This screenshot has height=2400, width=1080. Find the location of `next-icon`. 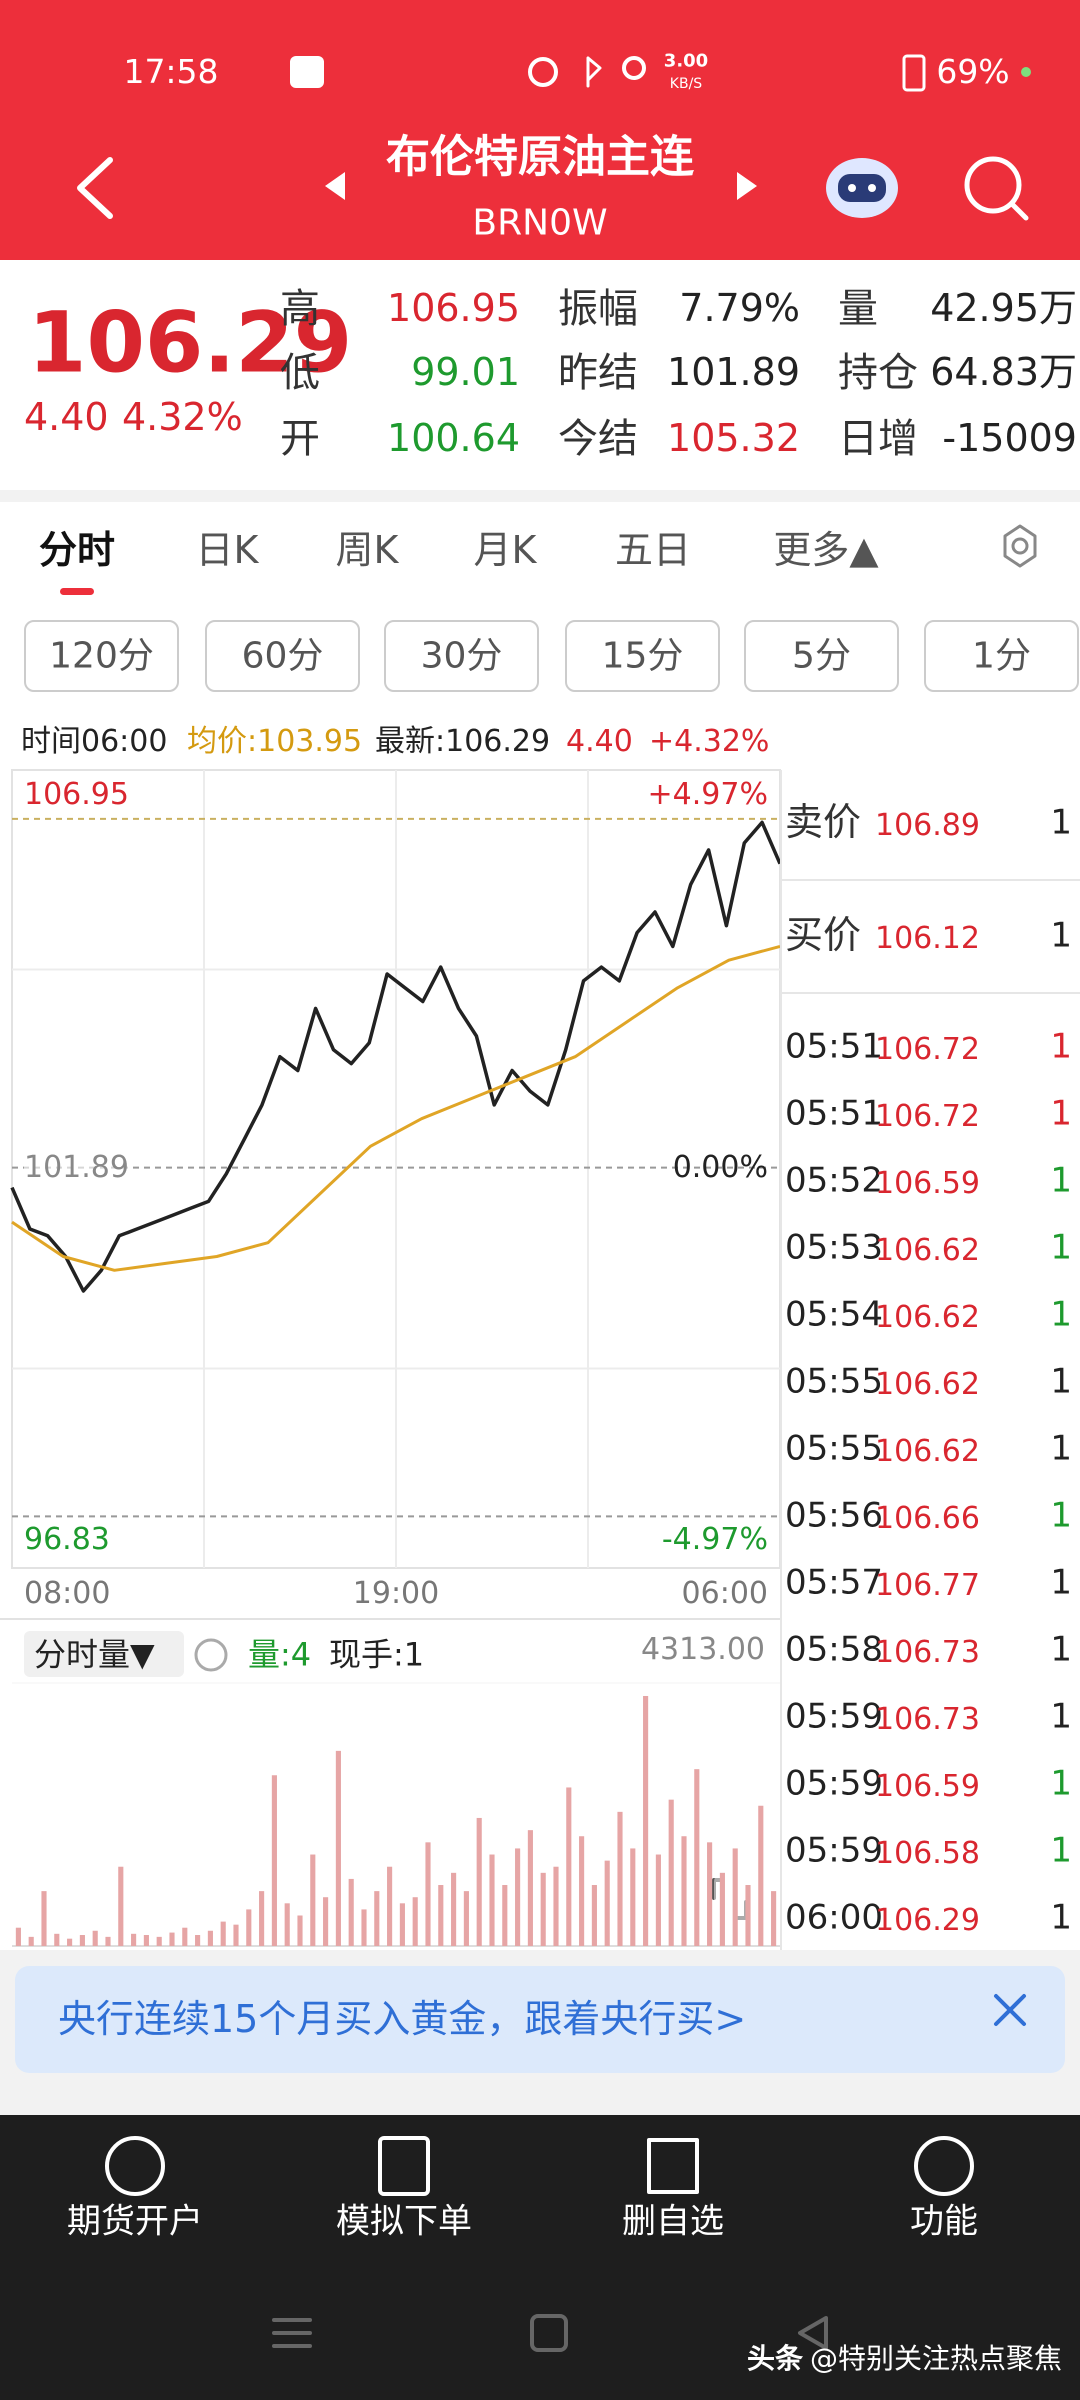

next-icon is located at coordinates (747, 186).